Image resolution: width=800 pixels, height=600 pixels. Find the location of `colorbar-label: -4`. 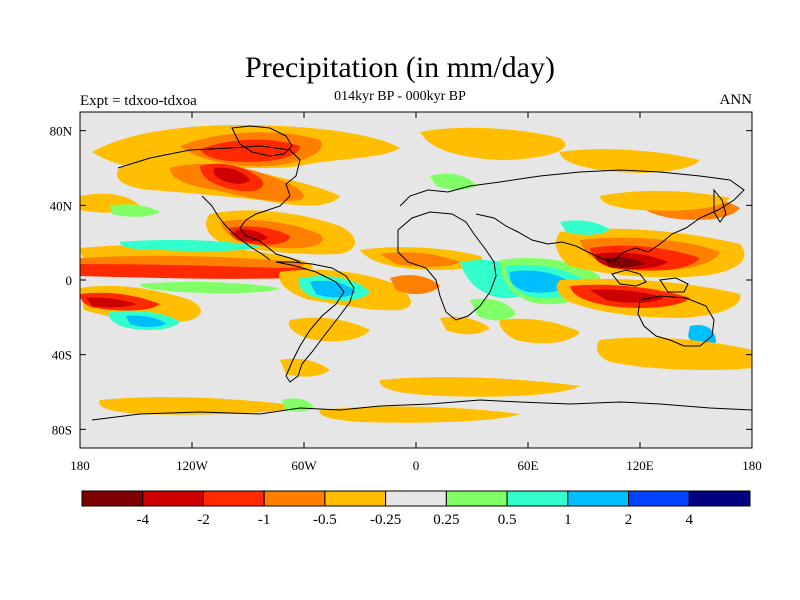

colorbar-label: -4 is located at coordinates (142, 520).